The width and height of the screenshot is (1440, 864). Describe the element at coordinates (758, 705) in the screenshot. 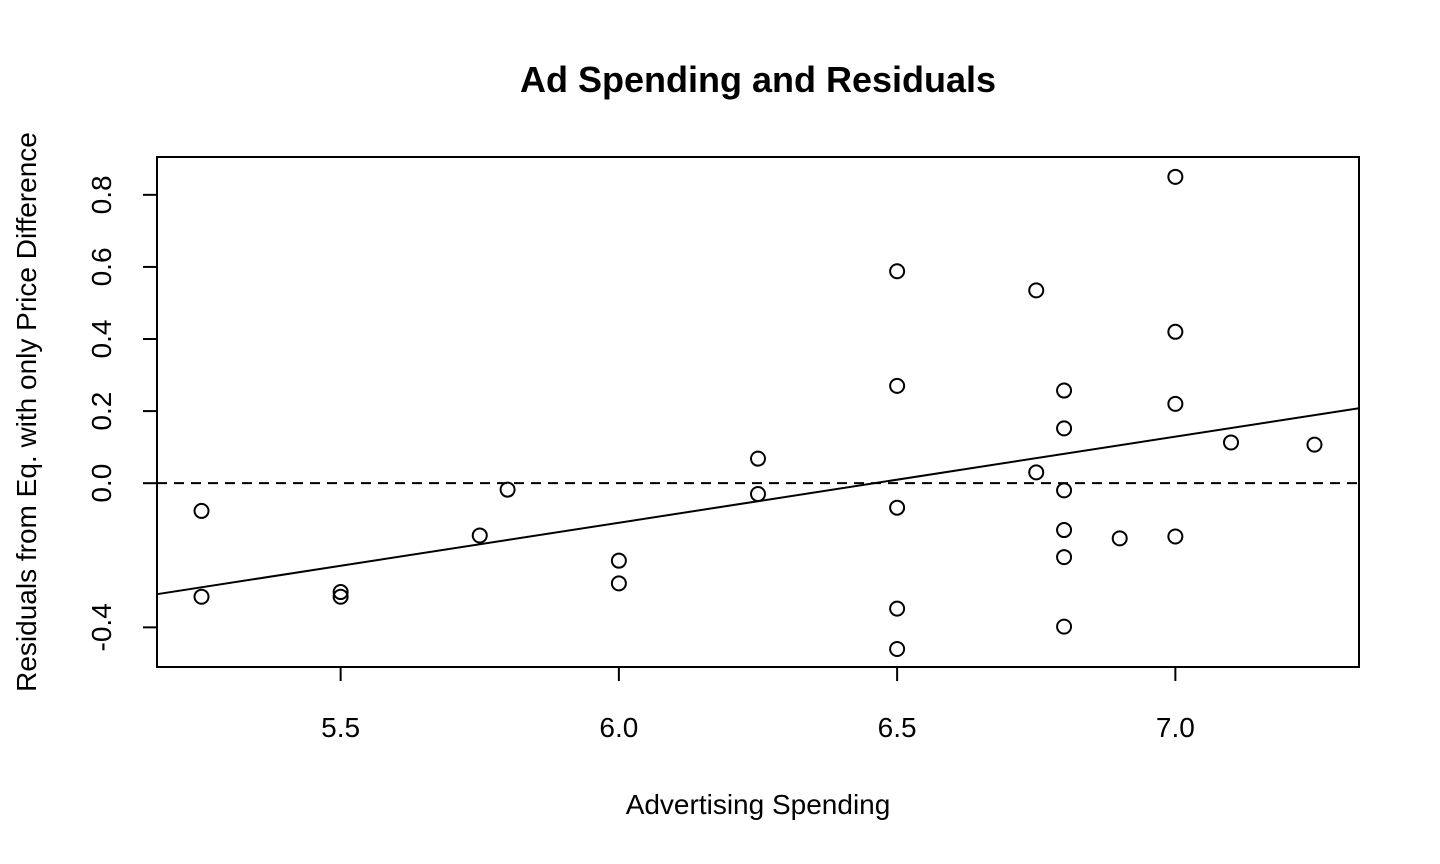

I see `x-axis: 5.5 6.0 6.5 7.0` at that location.